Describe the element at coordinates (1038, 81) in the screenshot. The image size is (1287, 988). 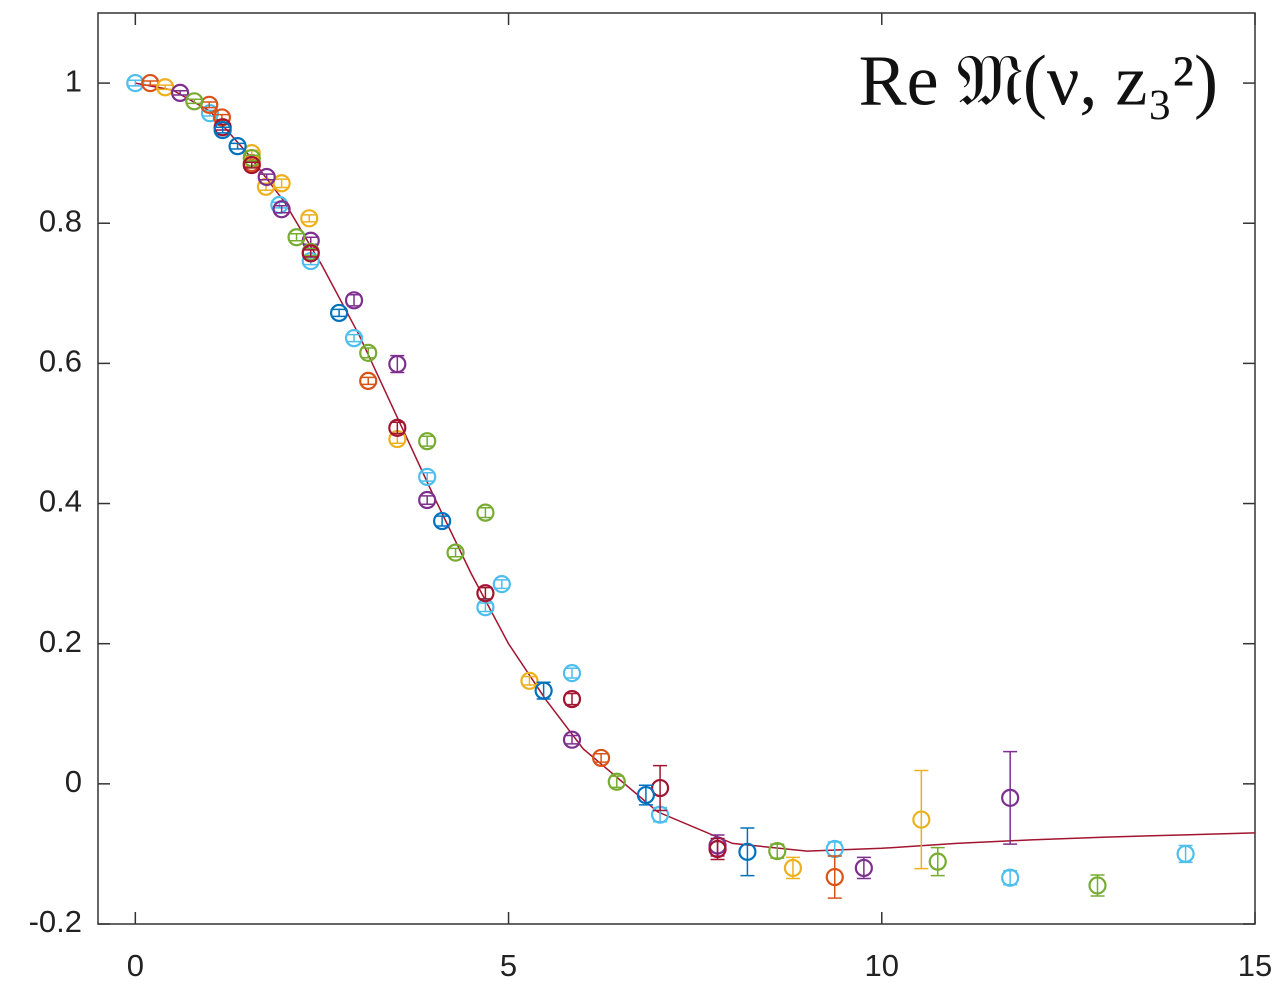
I see `chart-title: Re 𝔐(ν, z₃²)` at that location.